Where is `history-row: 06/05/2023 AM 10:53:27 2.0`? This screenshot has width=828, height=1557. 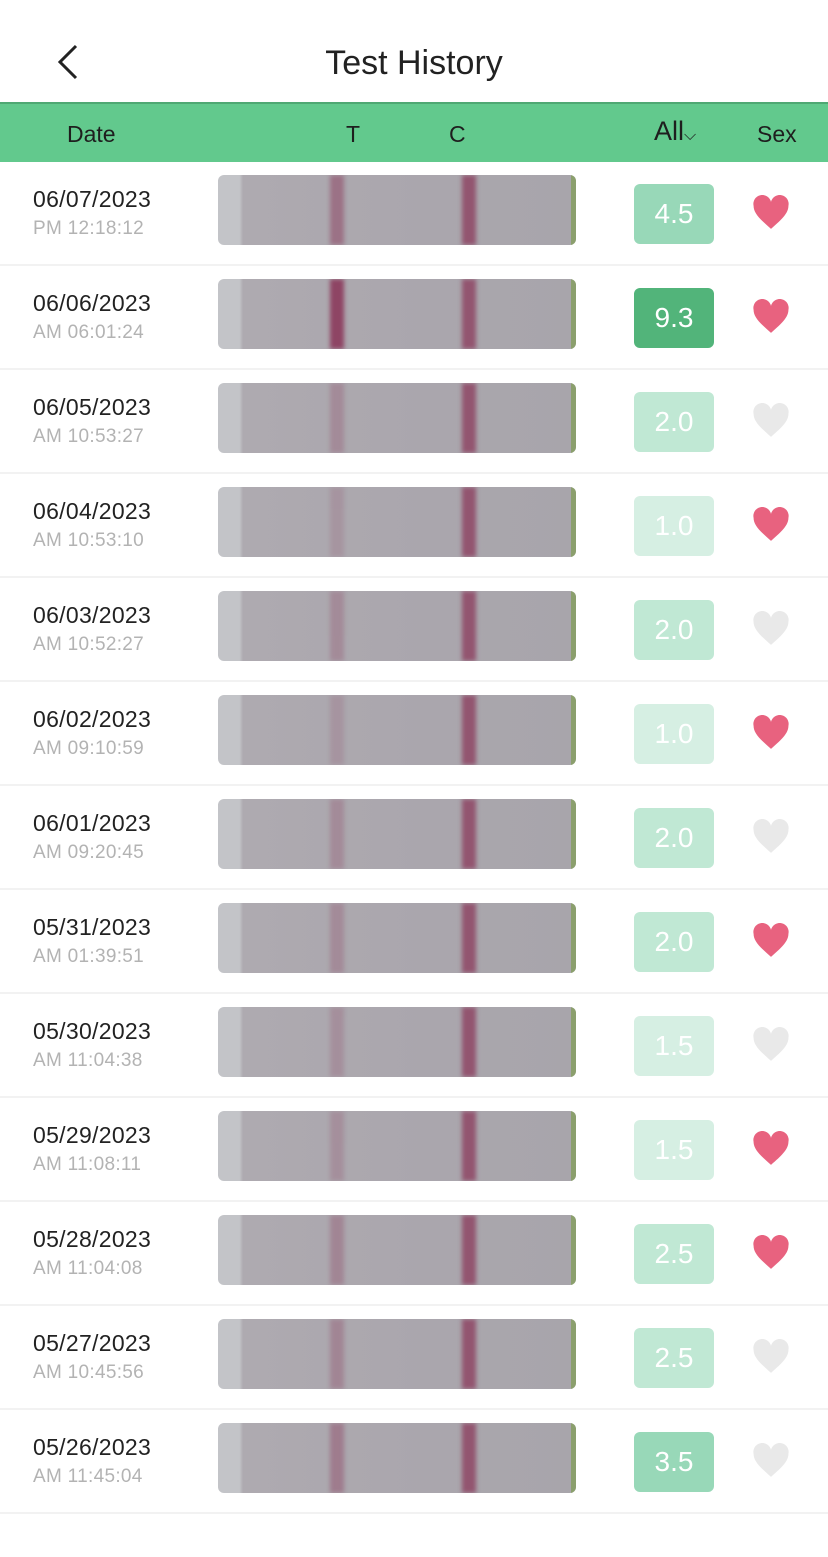
history-row: 06/05/2023 AM 10:53:27 2.0 is located at coordinates (414, 422).